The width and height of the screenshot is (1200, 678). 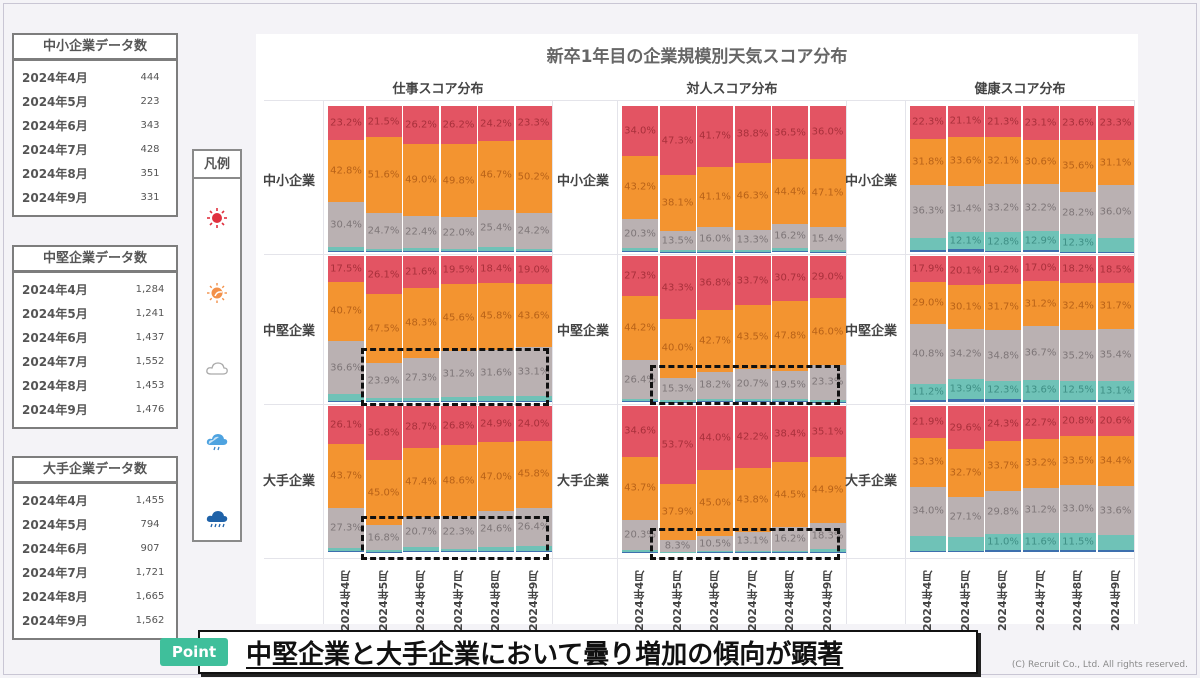 What do you see at coordinates (827, 193) in the screenshot?
I see `bar-segment: 47.1%` at bounding box center [827, 193].